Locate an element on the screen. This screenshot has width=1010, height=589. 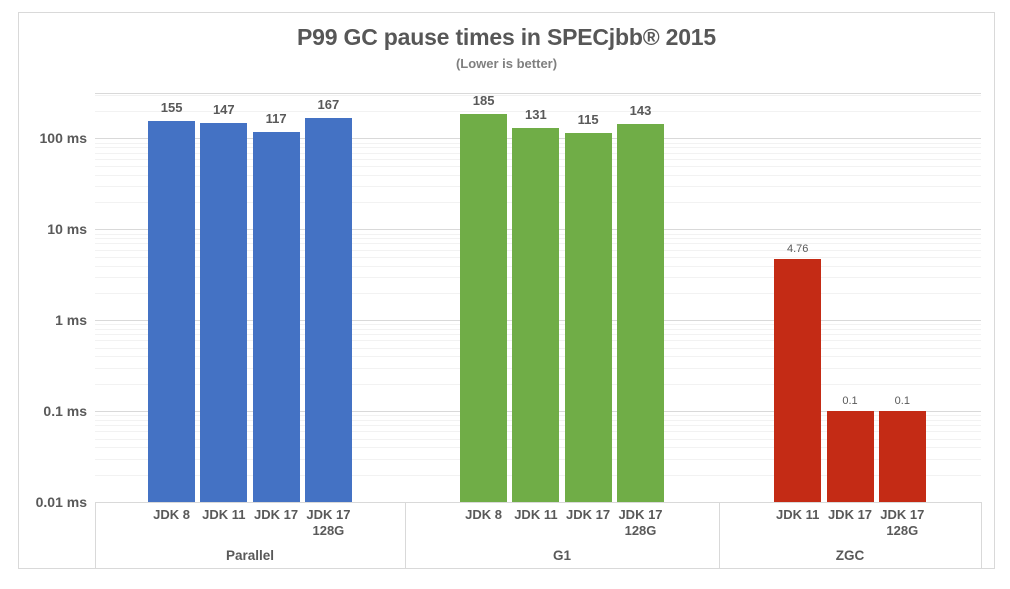
group-label-g1: G1 is located at coordinates (561, 555).